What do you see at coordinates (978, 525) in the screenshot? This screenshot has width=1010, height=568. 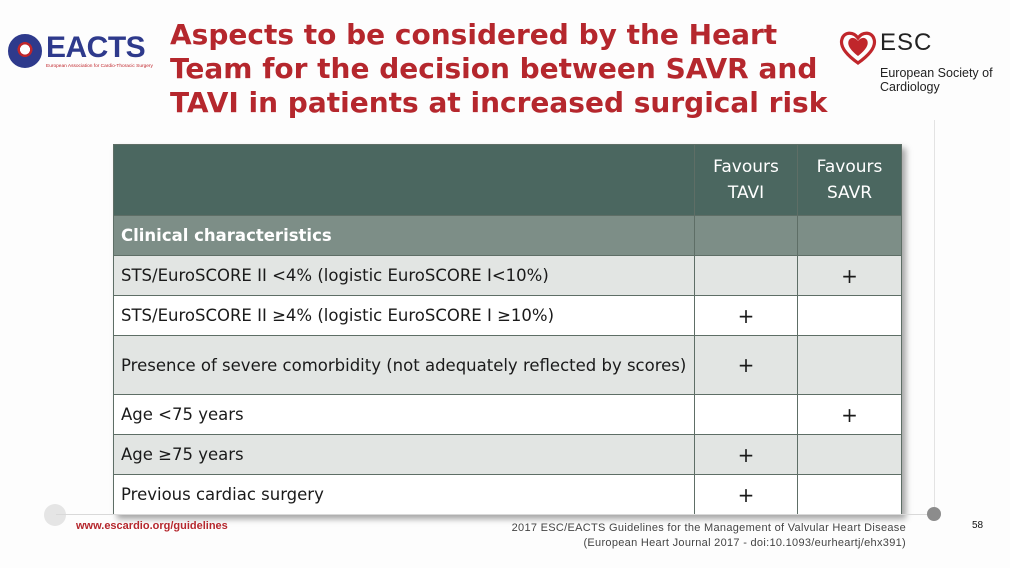 I see `page-number: 58` at bounding box center [978, 525].